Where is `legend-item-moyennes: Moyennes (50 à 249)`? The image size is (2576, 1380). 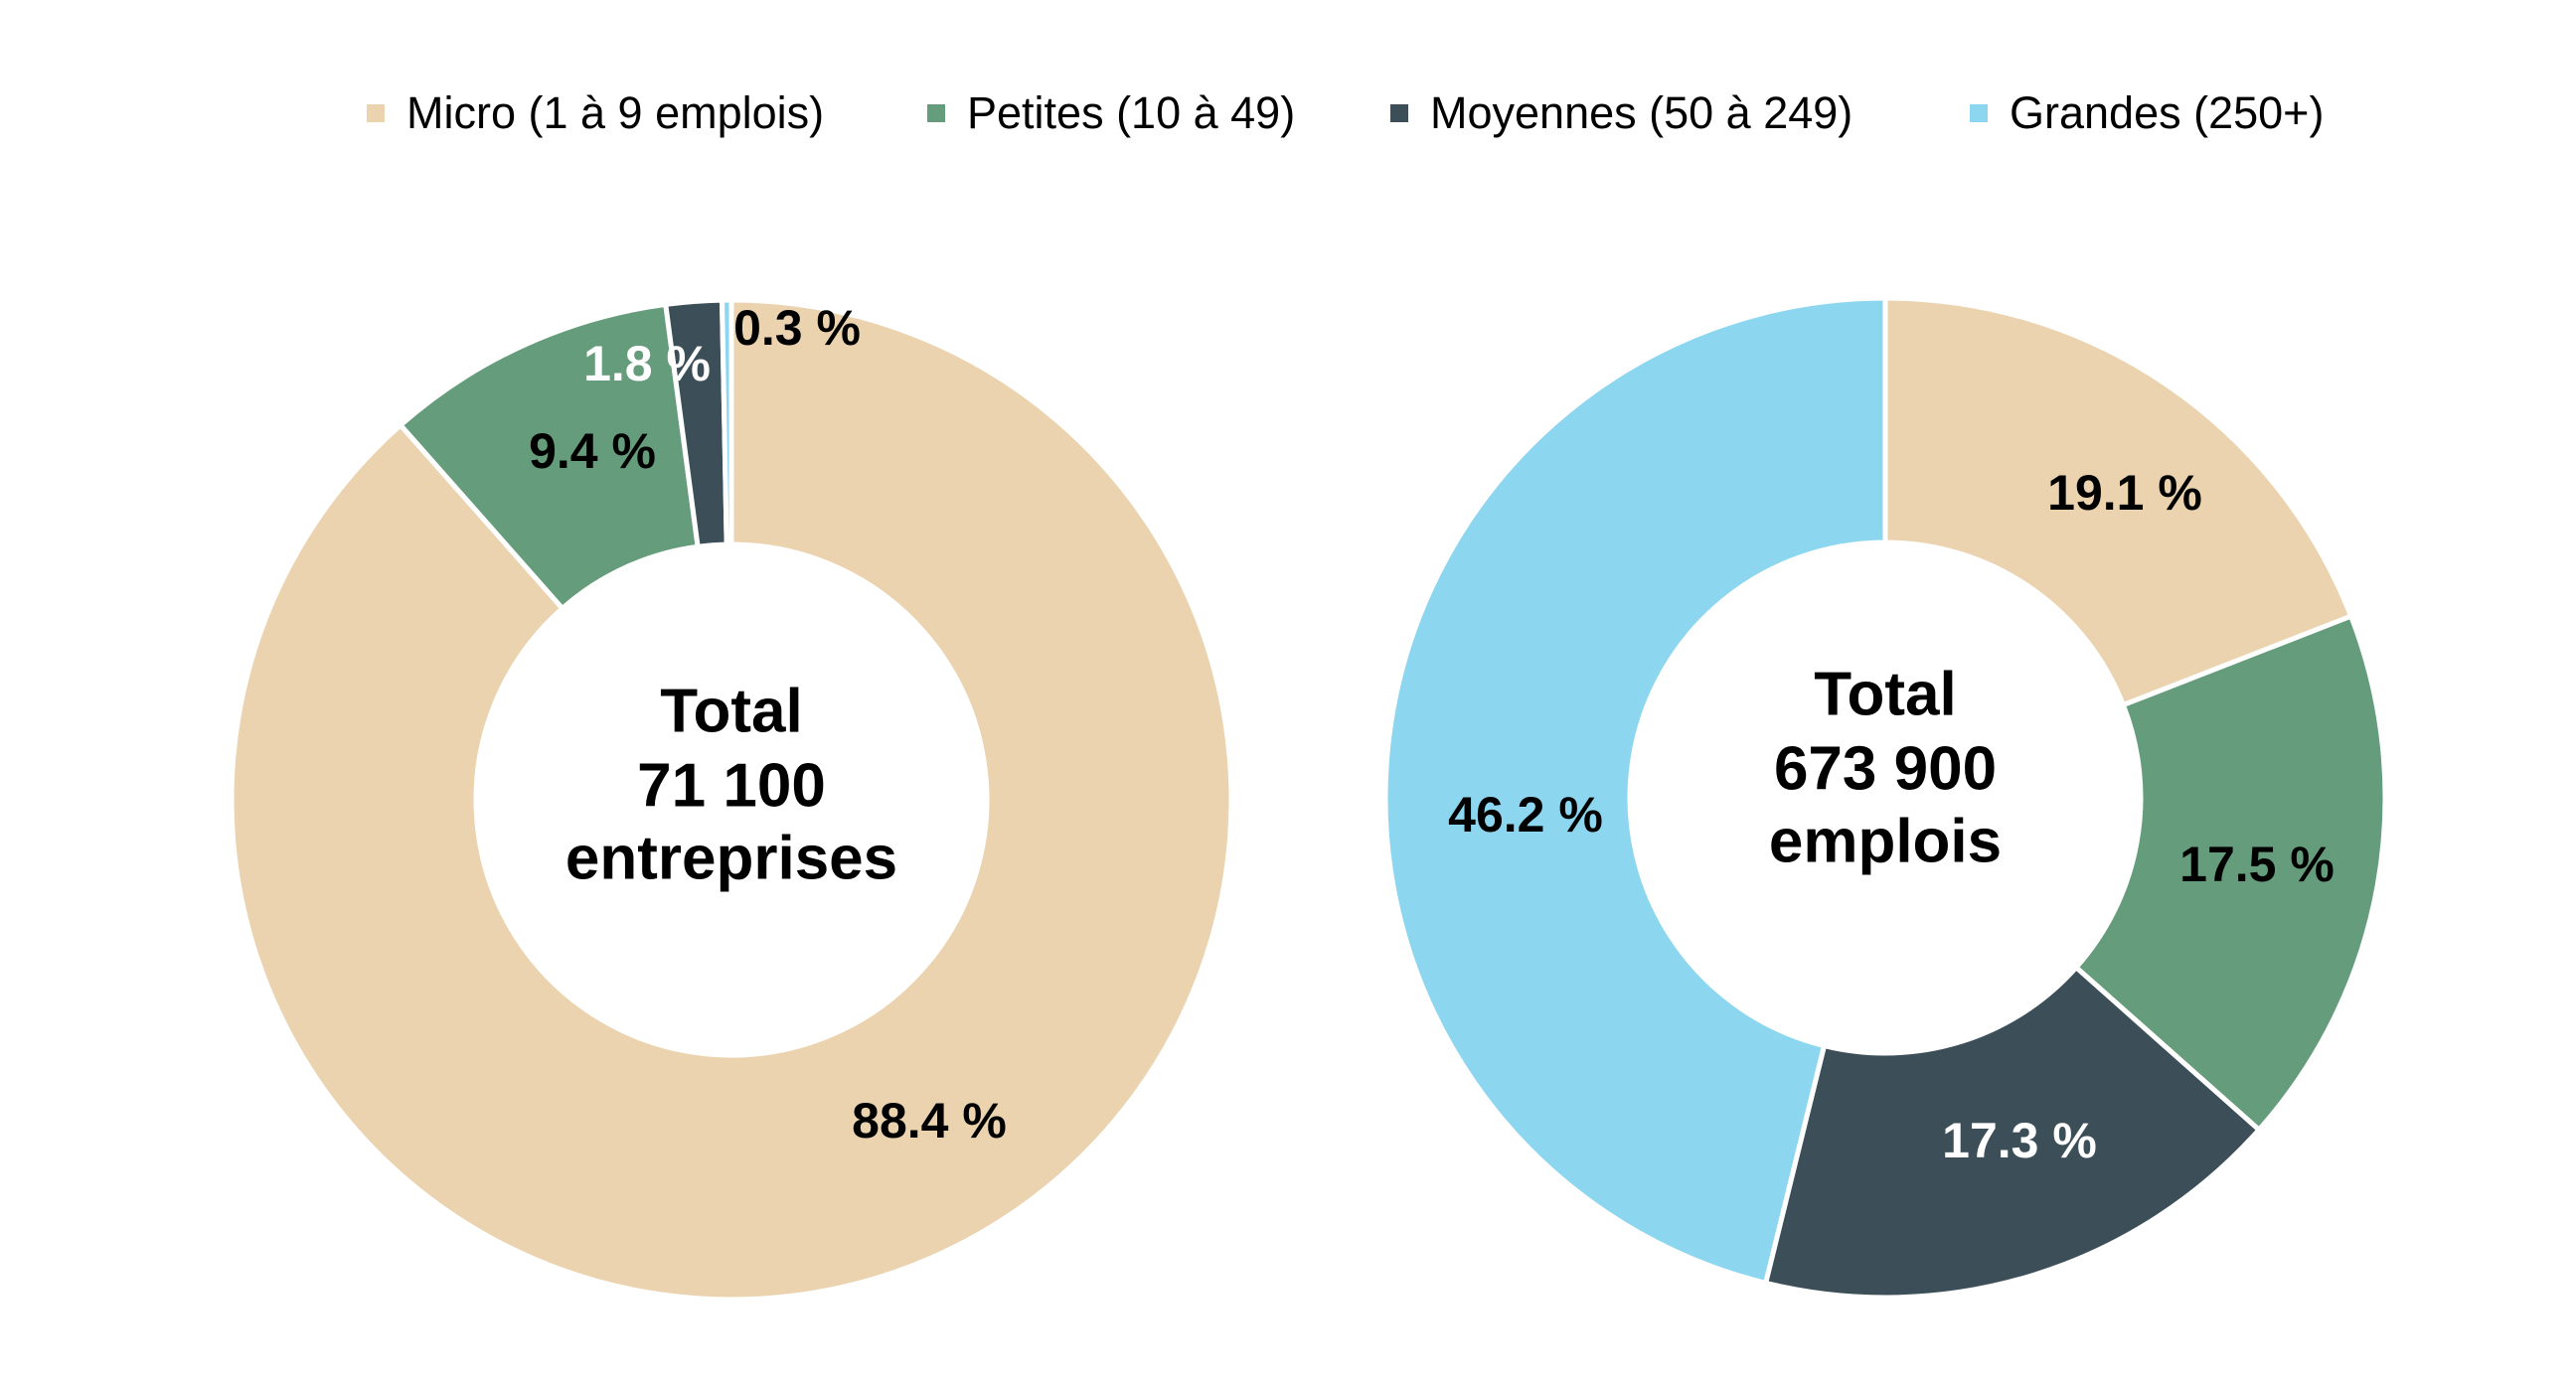 legend-item-moyennes: Moyennes (50 à 249) is located at coordinates (1621, 113).